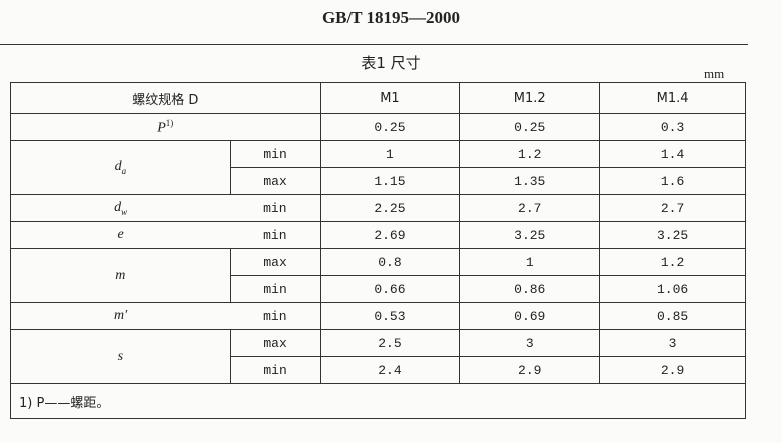  I want to click on column-header: M1.2, so click(530, 98).